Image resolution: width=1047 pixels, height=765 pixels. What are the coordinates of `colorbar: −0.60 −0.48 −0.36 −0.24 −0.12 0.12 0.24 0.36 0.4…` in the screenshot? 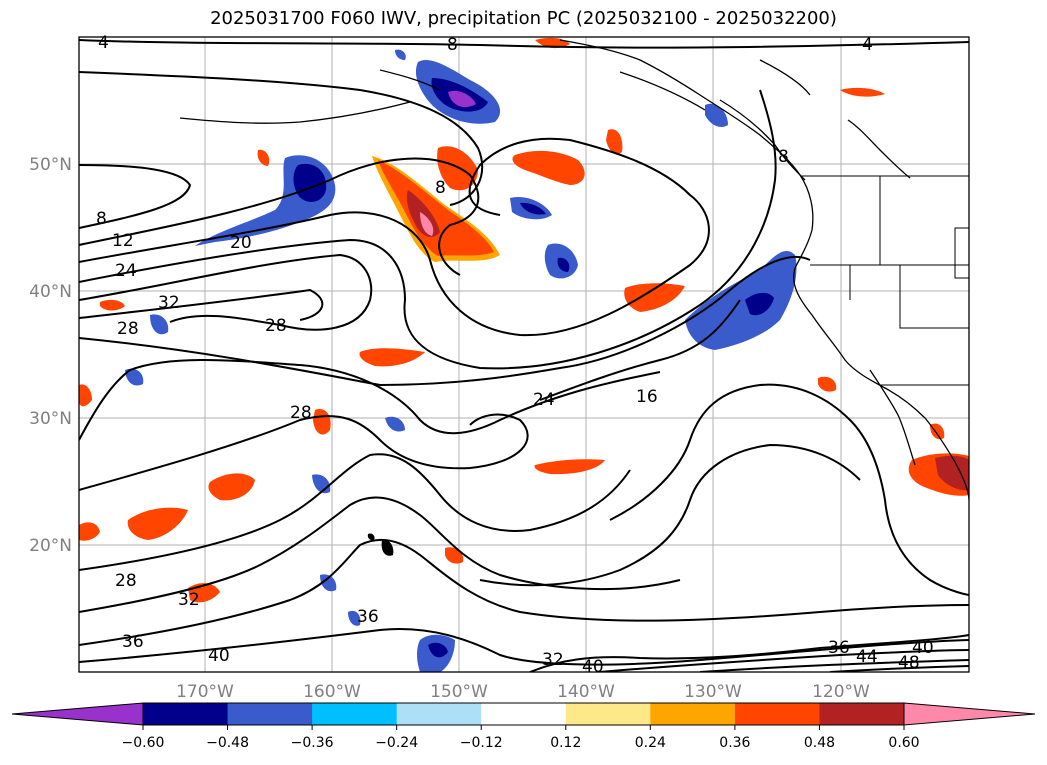 It's located at (523, 726).